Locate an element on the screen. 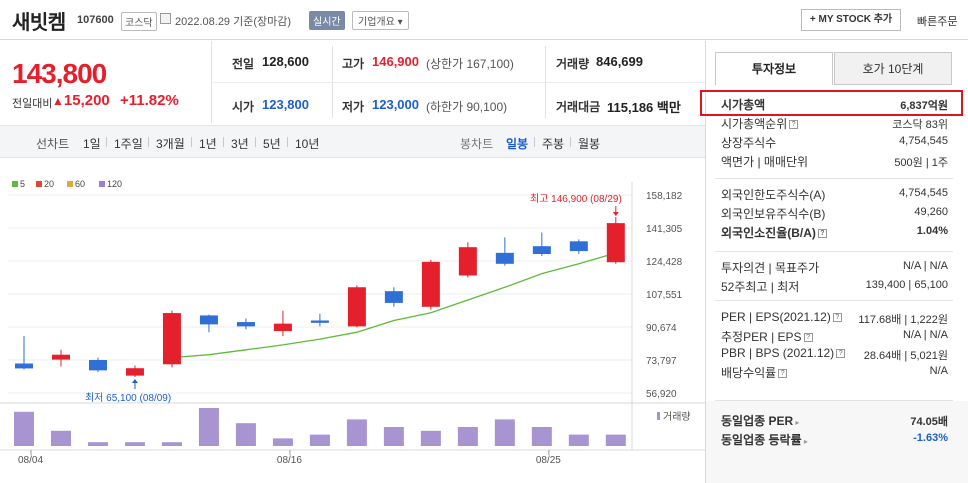  period-1d: 1일 is located at coordinates (92, 144).